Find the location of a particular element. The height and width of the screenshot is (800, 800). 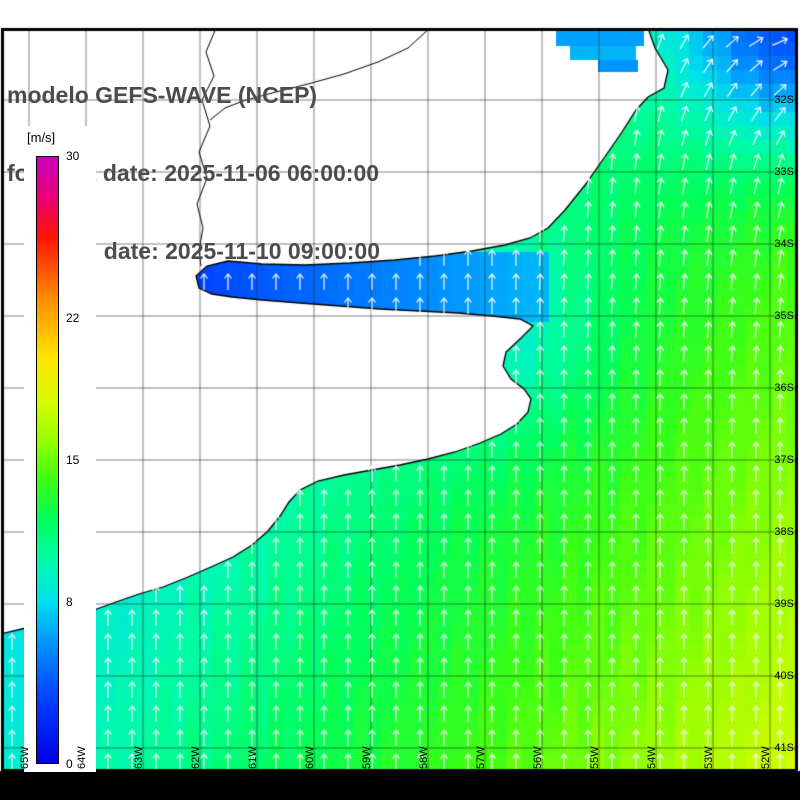

lon-label: 53W is located at coordinates (709, 757).